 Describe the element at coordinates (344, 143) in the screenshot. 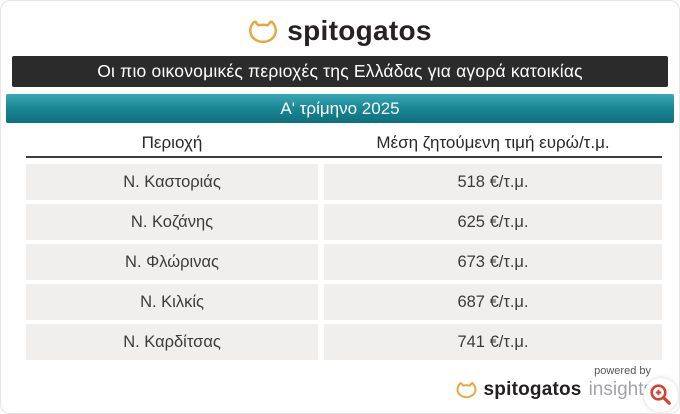

I see `table-header: Περιοχή Μέση ζητούμενη τιμή ευρώ/τ.μ.` at that location.